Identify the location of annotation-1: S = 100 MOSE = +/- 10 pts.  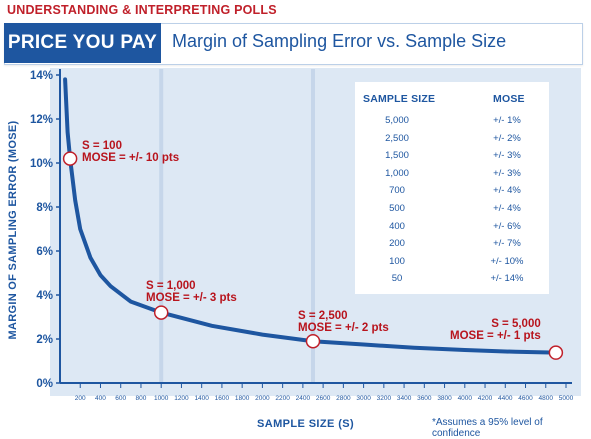
(130, 152).